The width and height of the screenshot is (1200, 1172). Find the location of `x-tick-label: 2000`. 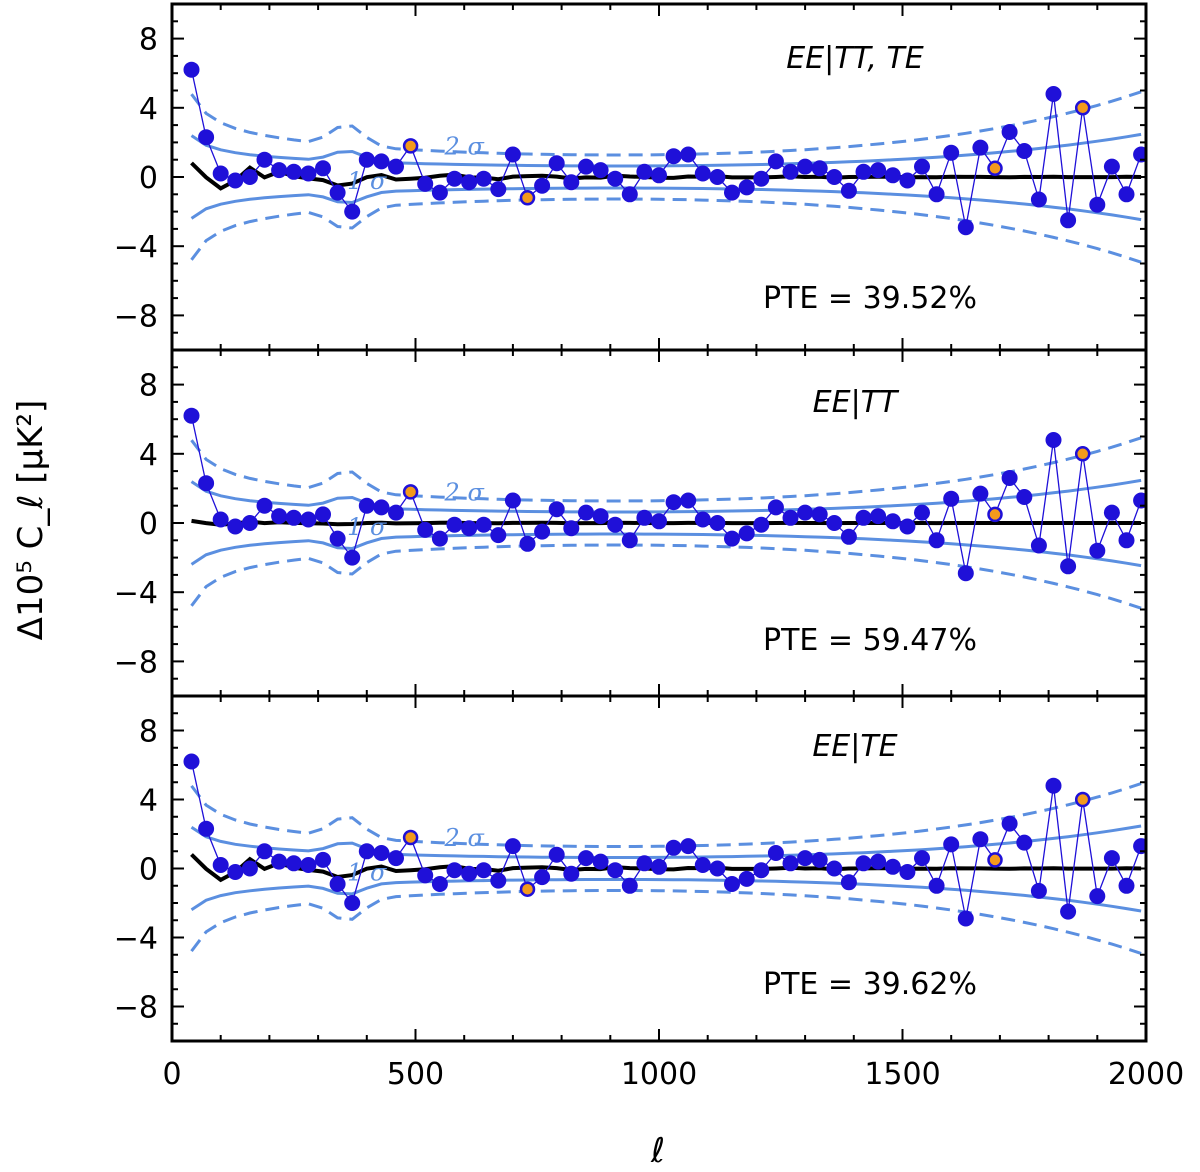

x-tick-label: 2000 is located at coordinates (1146, 1074).